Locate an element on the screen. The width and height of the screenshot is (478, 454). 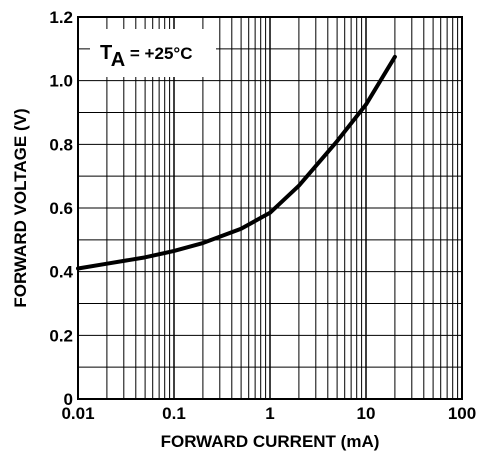
y-tick-label: 1.2 is located at coordinates (61, 17).